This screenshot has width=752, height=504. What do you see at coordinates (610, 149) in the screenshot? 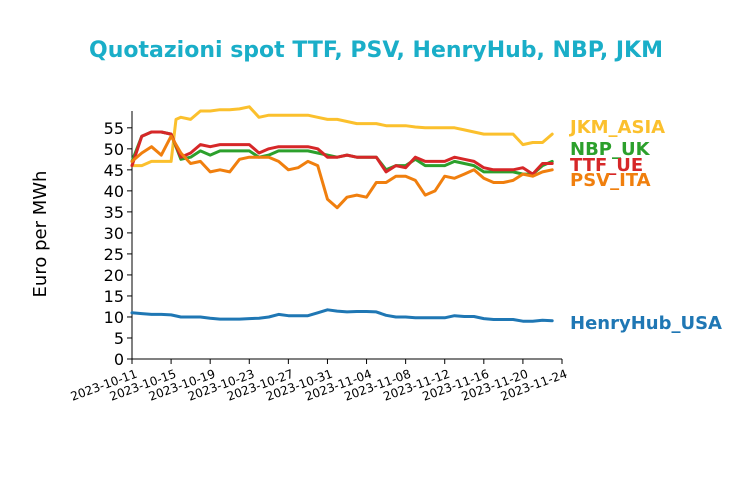
I see `series-label-nbp_uk: NBP_UK` at bounding box center [610, 149].